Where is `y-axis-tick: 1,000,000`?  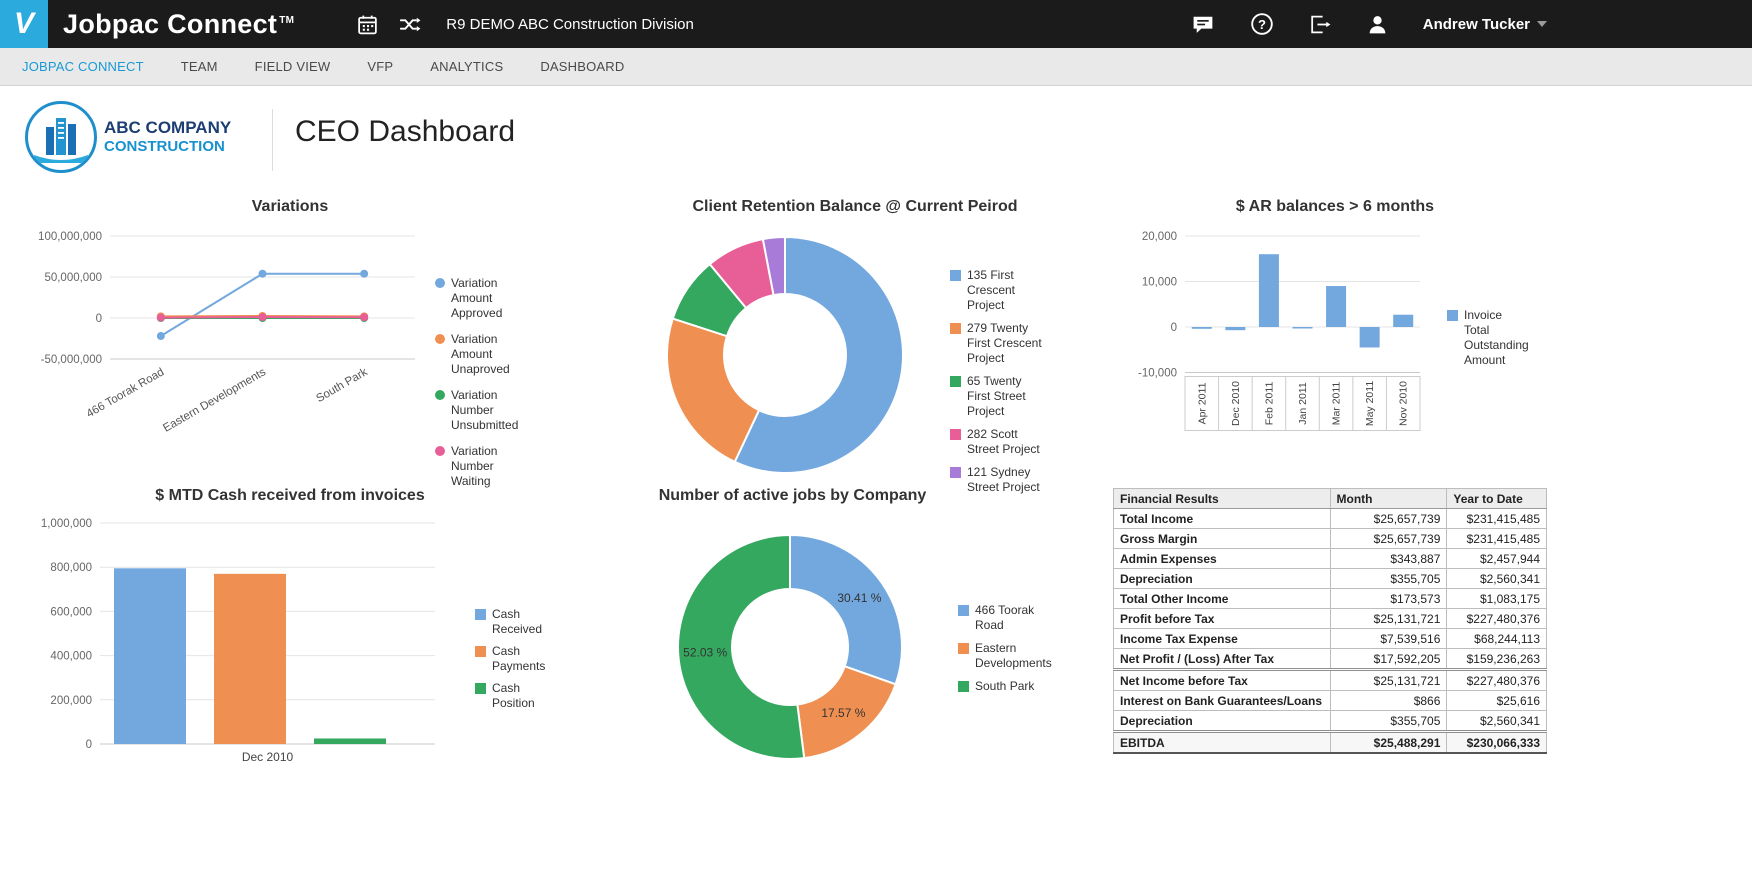 y-axis-tick: 1,000,000 is located at coordinates (66, 524).